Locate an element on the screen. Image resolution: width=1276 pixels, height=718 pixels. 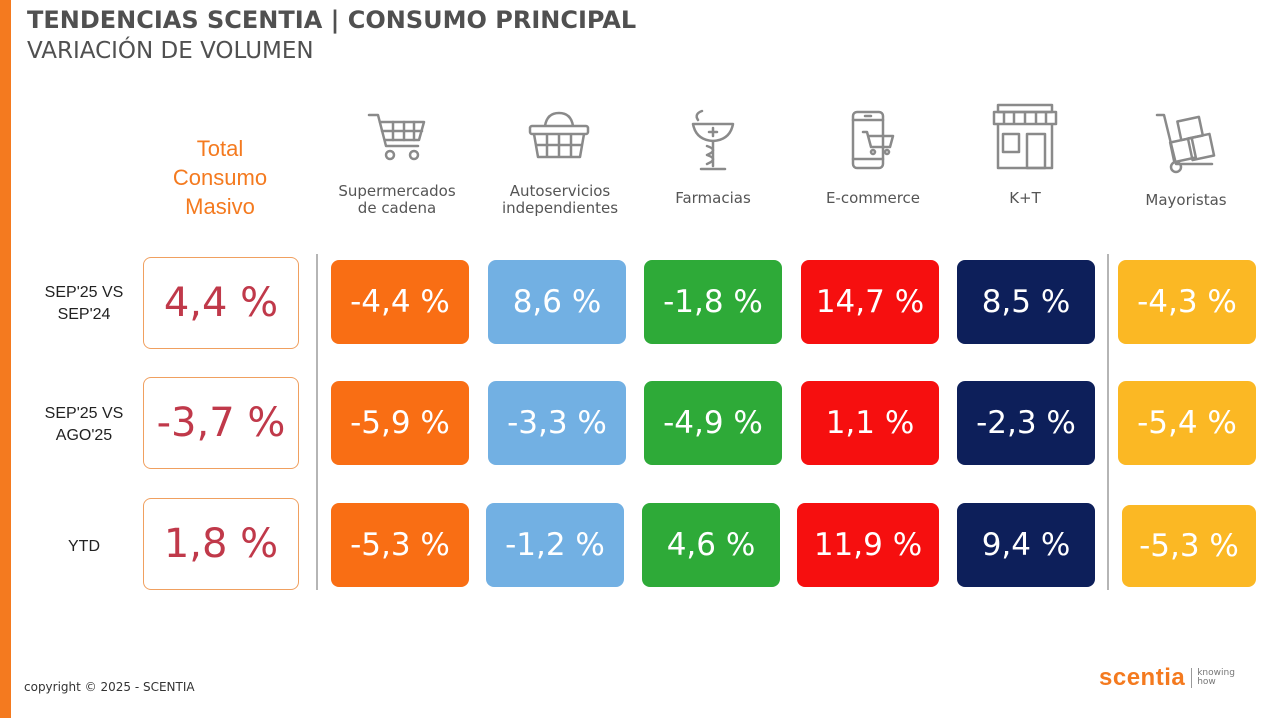
total-header-line: Total is located at coordinates (220, 148).